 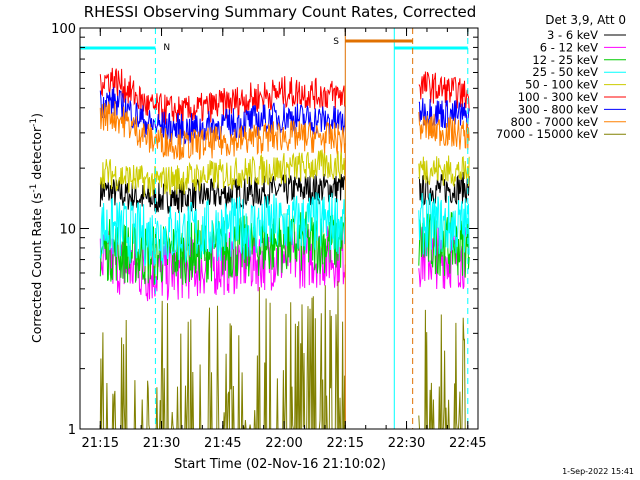 I want to click on saa-label-2: S, so click(x=336, y=42).